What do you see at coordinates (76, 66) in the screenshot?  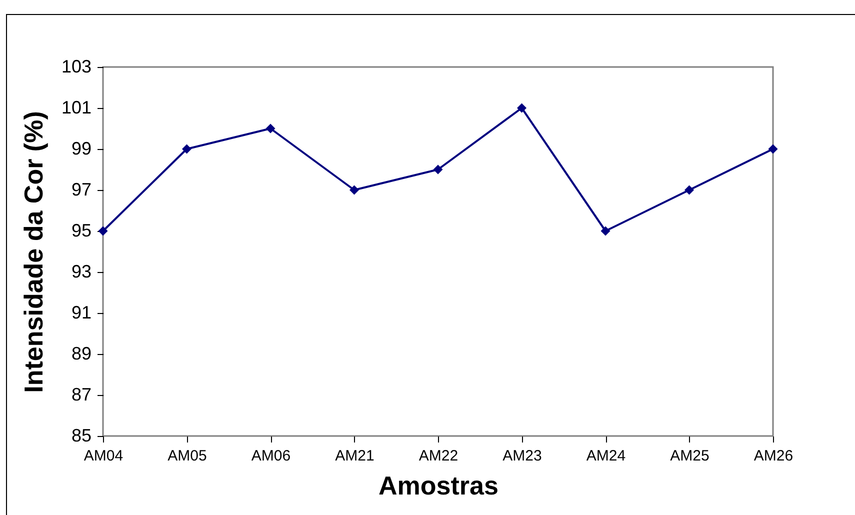 I see `y-tick-label: 103` at bounding box center [76, 66].